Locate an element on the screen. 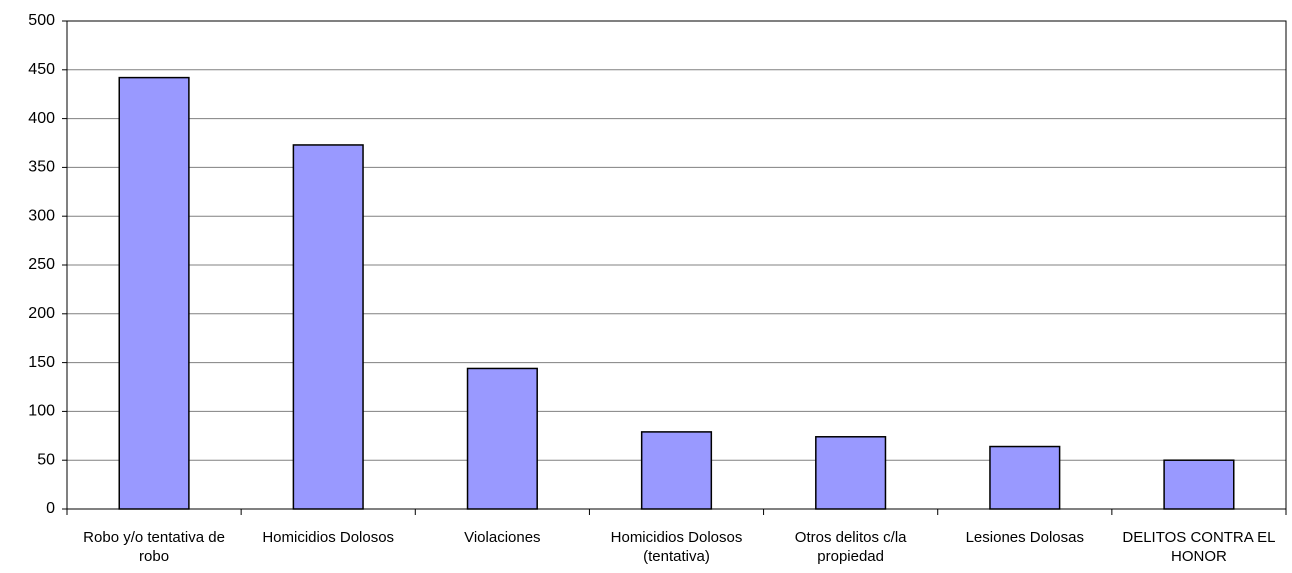 This screenshot has width=1292, height=573. x-tick-label: Lesiones Dolosas is located at coordinates (1024, 537).